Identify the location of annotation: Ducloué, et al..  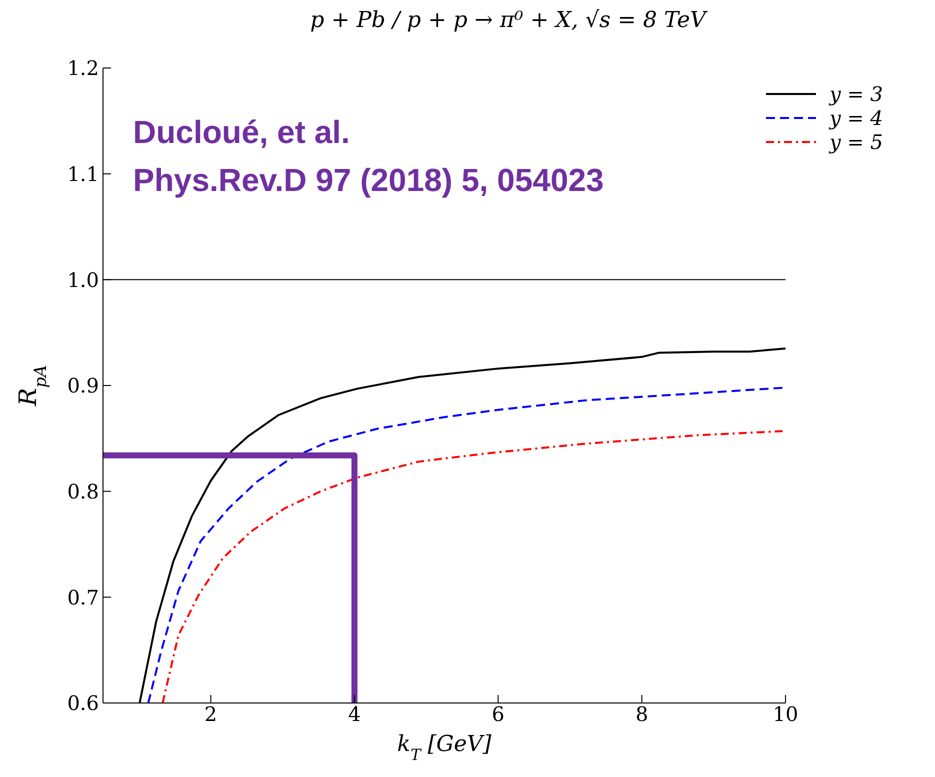
(241, 132).